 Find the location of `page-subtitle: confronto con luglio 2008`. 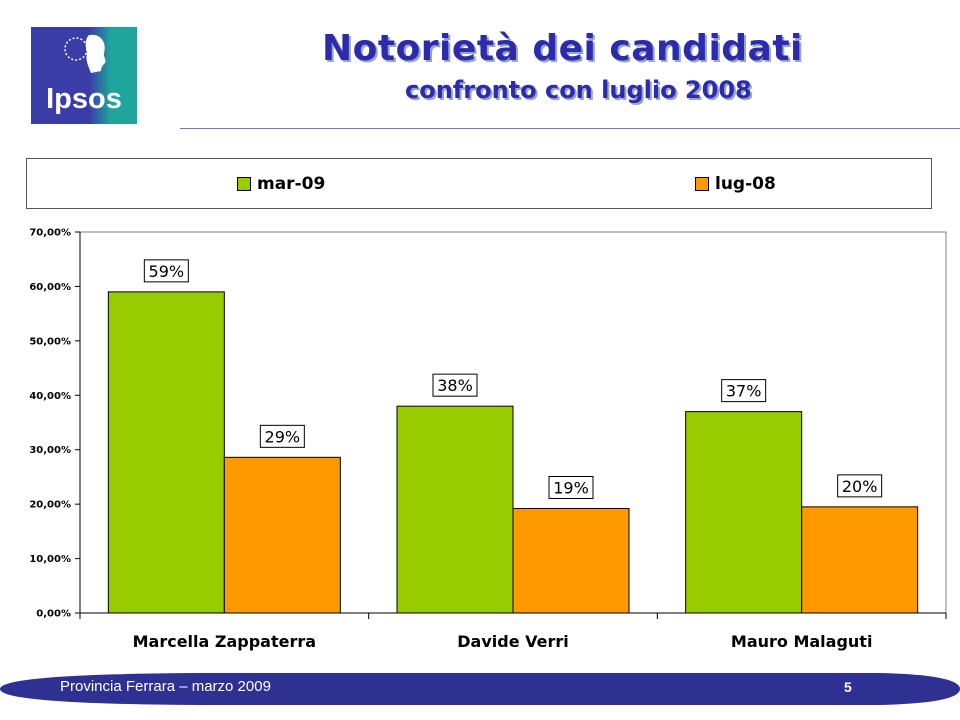

page-subtitle: confronto con luglio 2008 is located at coordinates (578, 90).